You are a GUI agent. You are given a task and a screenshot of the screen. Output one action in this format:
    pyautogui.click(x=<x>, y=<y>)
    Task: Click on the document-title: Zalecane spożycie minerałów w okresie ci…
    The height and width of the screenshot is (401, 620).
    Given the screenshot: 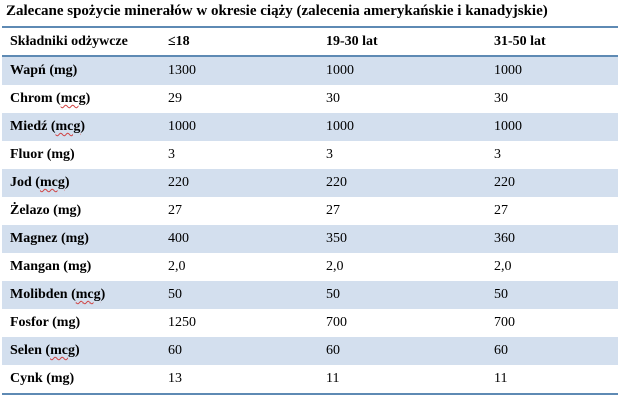 What is the action you would take?
    pyautogui.click(x=277, y=11)
    